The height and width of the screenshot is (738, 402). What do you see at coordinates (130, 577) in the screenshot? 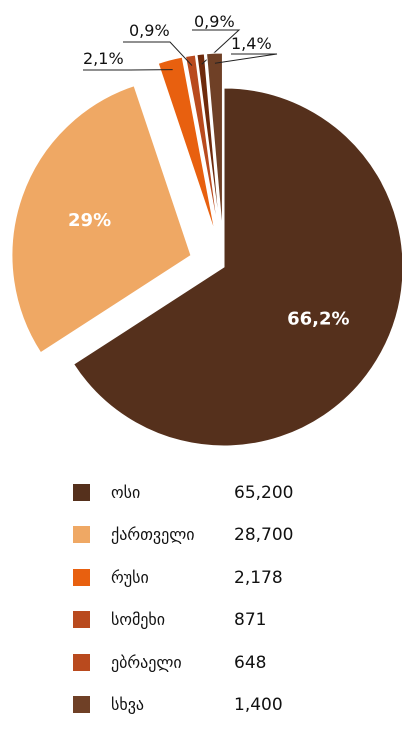
I see `legend-label: რუსი` at bounding box center [130, 577].